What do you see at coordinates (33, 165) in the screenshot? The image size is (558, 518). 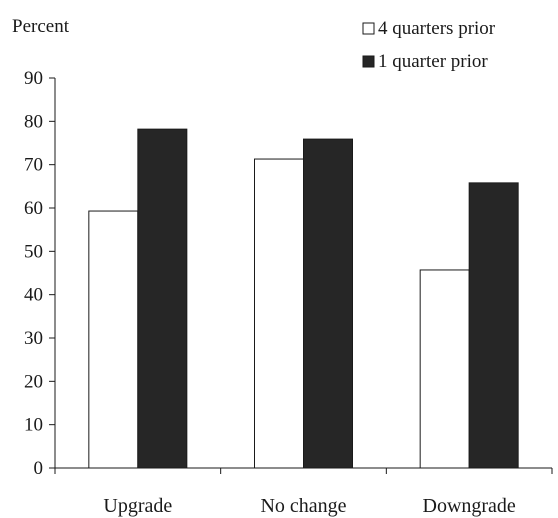 I see `y-tick-label: 70` at bounding box center [33, 165].